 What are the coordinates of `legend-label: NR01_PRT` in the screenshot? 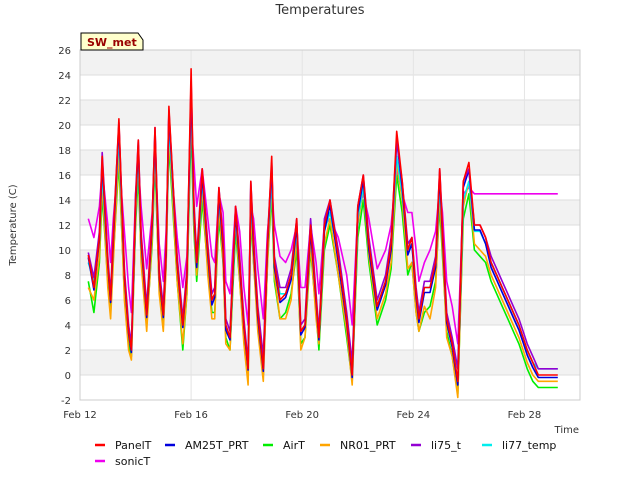 It's located at (368, 445).